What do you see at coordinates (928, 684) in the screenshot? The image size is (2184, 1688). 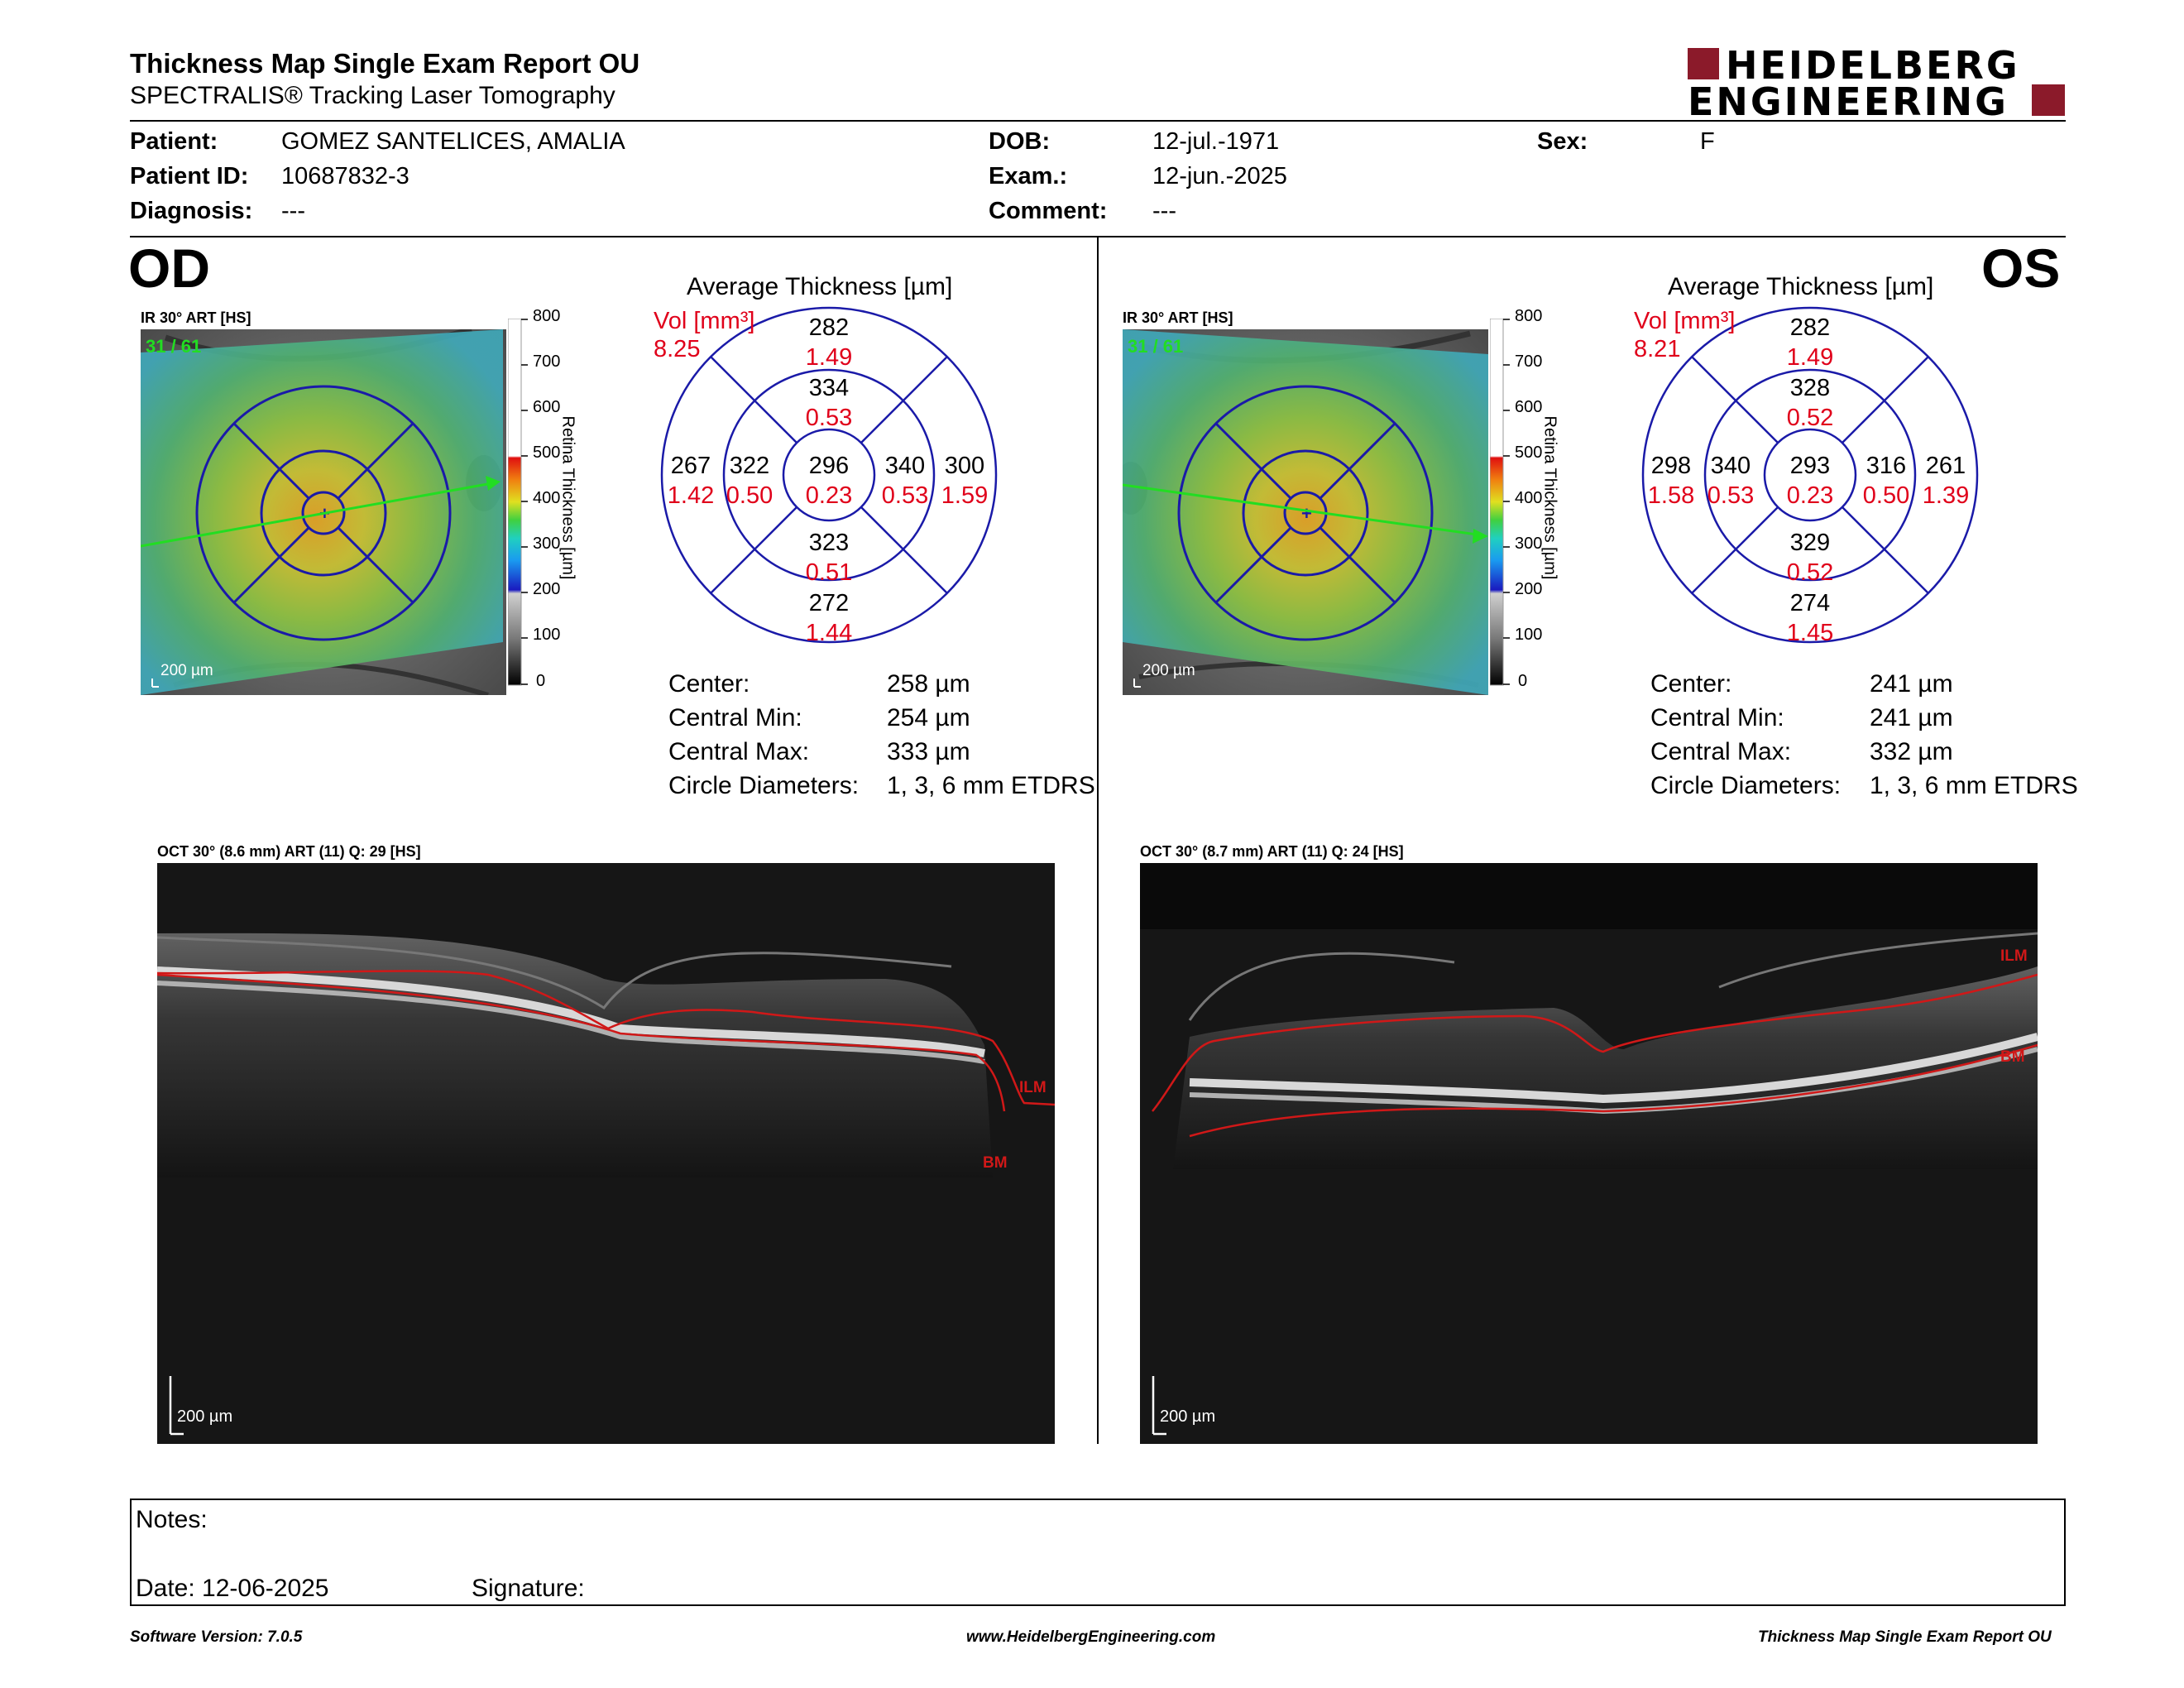 I see `od-center-value: 258 µm` at bounding box center [928, 684].